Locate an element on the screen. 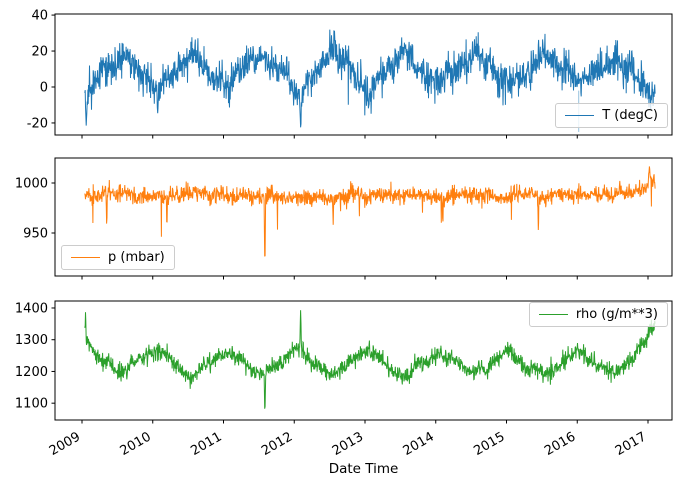 The width and height of the screenshot is (684, 492). x-tick-label: 2009 is located at coordinates (65, 444).